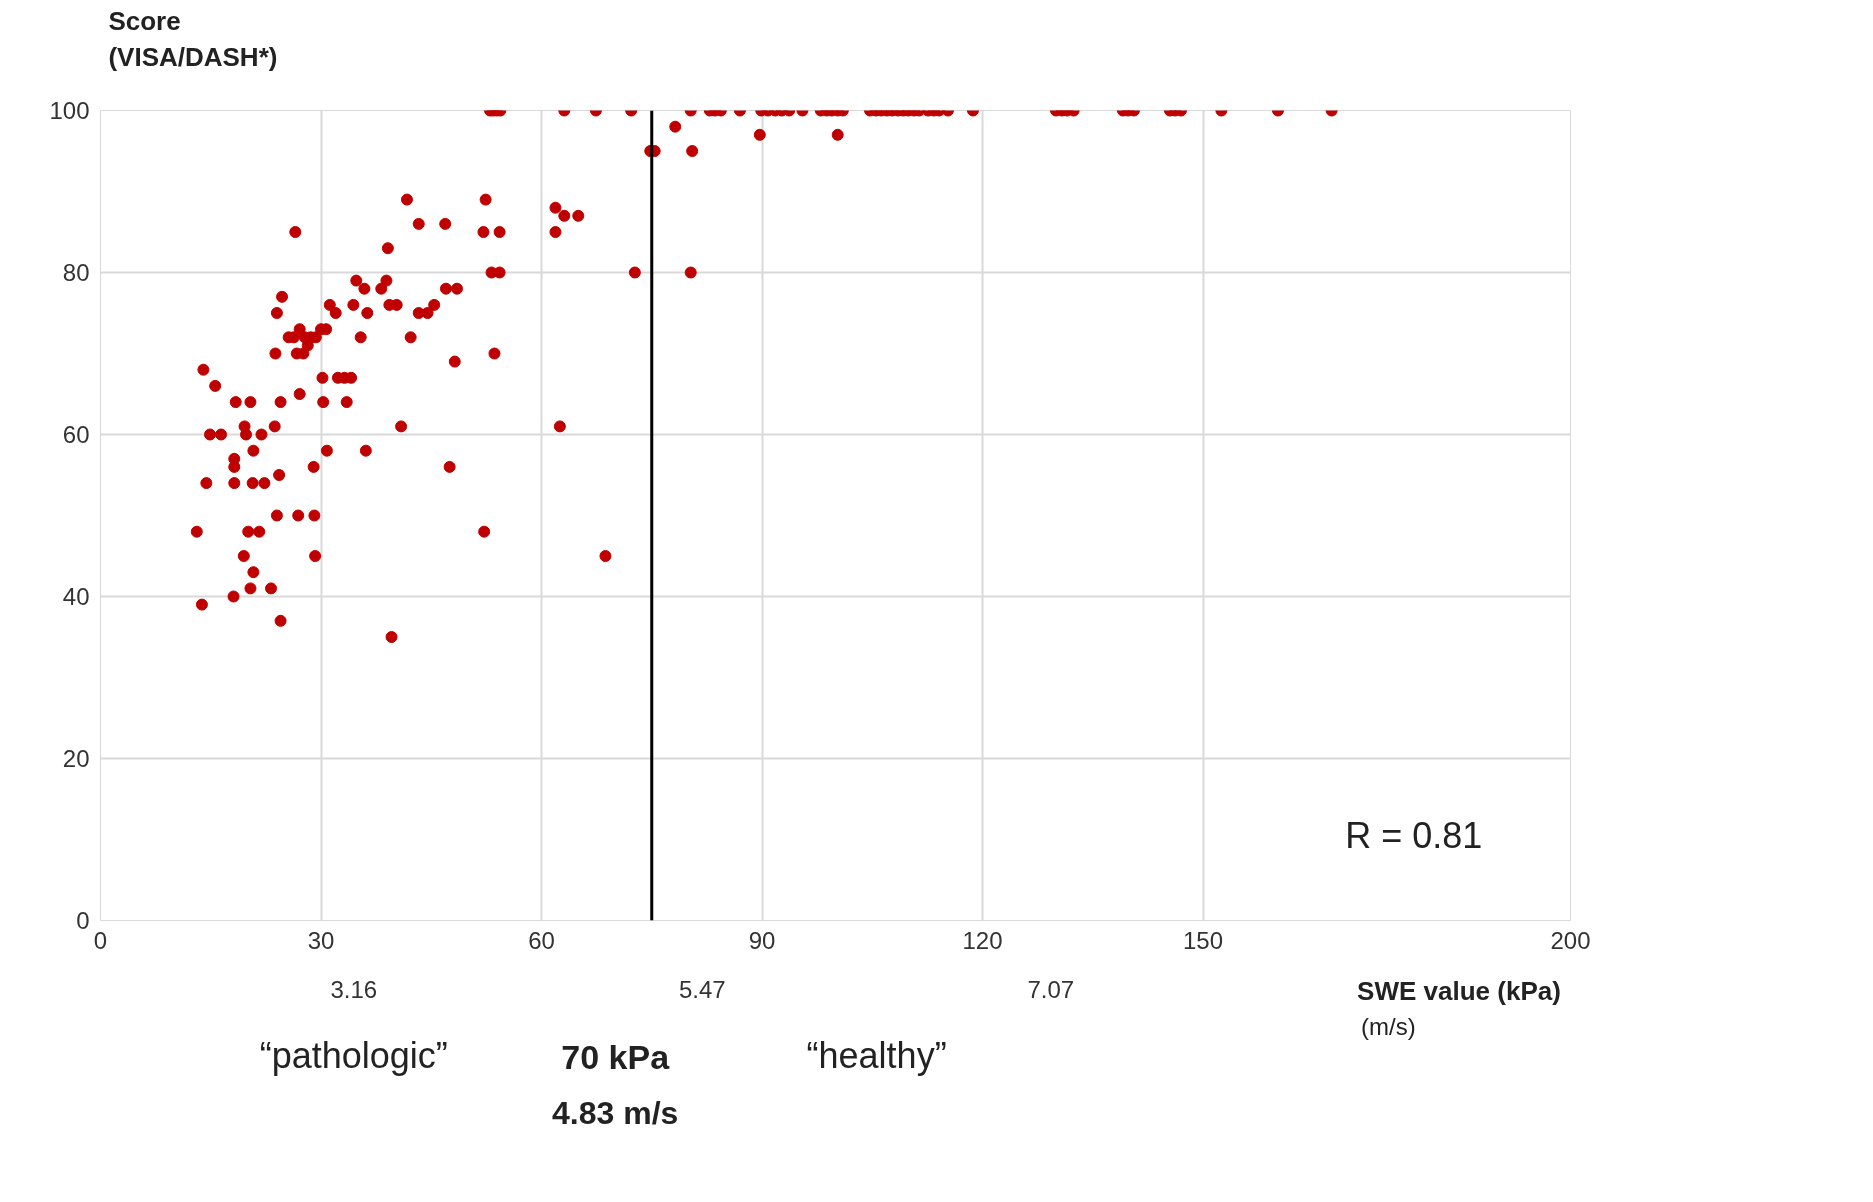 The width and height of the screenshot is (1873, 1202). I want to click on y-tick-label: 100, so click(69, 110).